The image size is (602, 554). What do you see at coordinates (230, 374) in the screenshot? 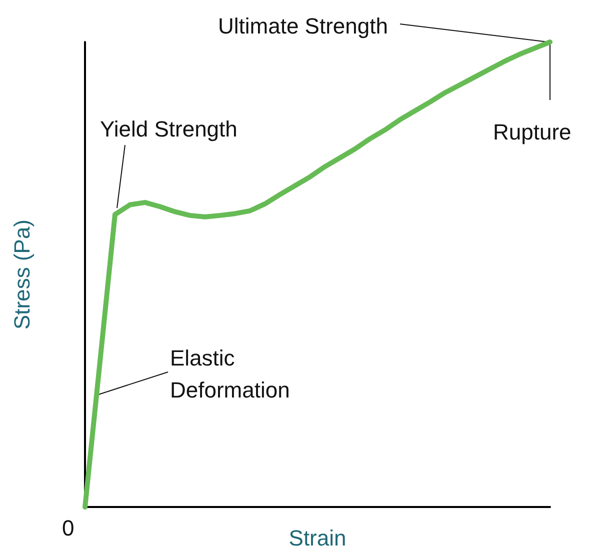
I see `annotation: Elastic Deformation` at bounding box center [230, 374].